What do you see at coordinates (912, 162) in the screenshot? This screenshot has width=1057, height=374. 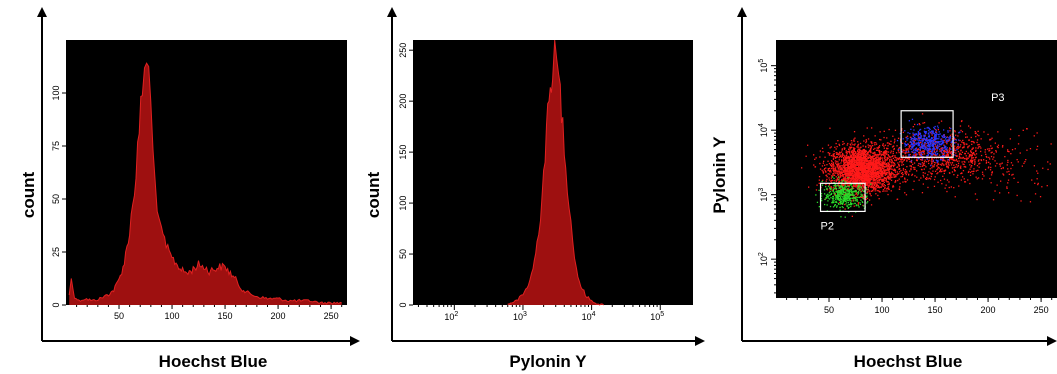 I see `gates: P2 P3` at bounding box center [912, 162].